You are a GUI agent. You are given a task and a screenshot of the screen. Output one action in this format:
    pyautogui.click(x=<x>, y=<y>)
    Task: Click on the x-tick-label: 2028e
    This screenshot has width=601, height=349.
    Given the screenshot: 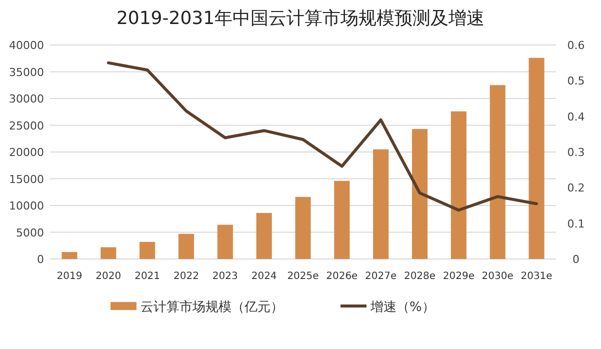 What is the action you would take?
    pyautogui.click(x=420, y=276)
    